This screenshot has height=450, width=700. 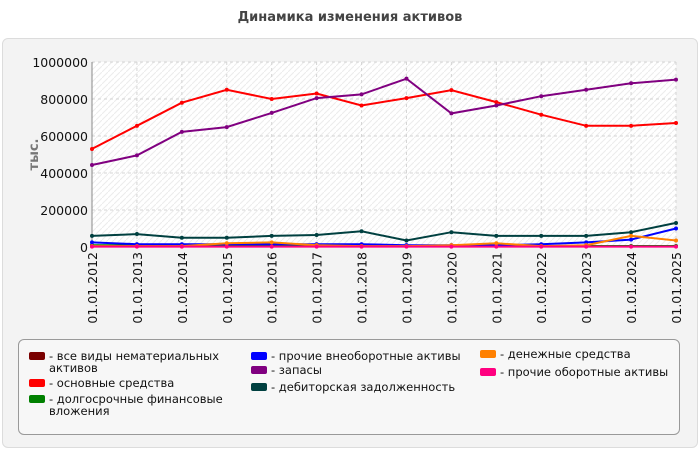 I want to click on x-tick-label: 01.01.2013, so click(x=137, y=288).